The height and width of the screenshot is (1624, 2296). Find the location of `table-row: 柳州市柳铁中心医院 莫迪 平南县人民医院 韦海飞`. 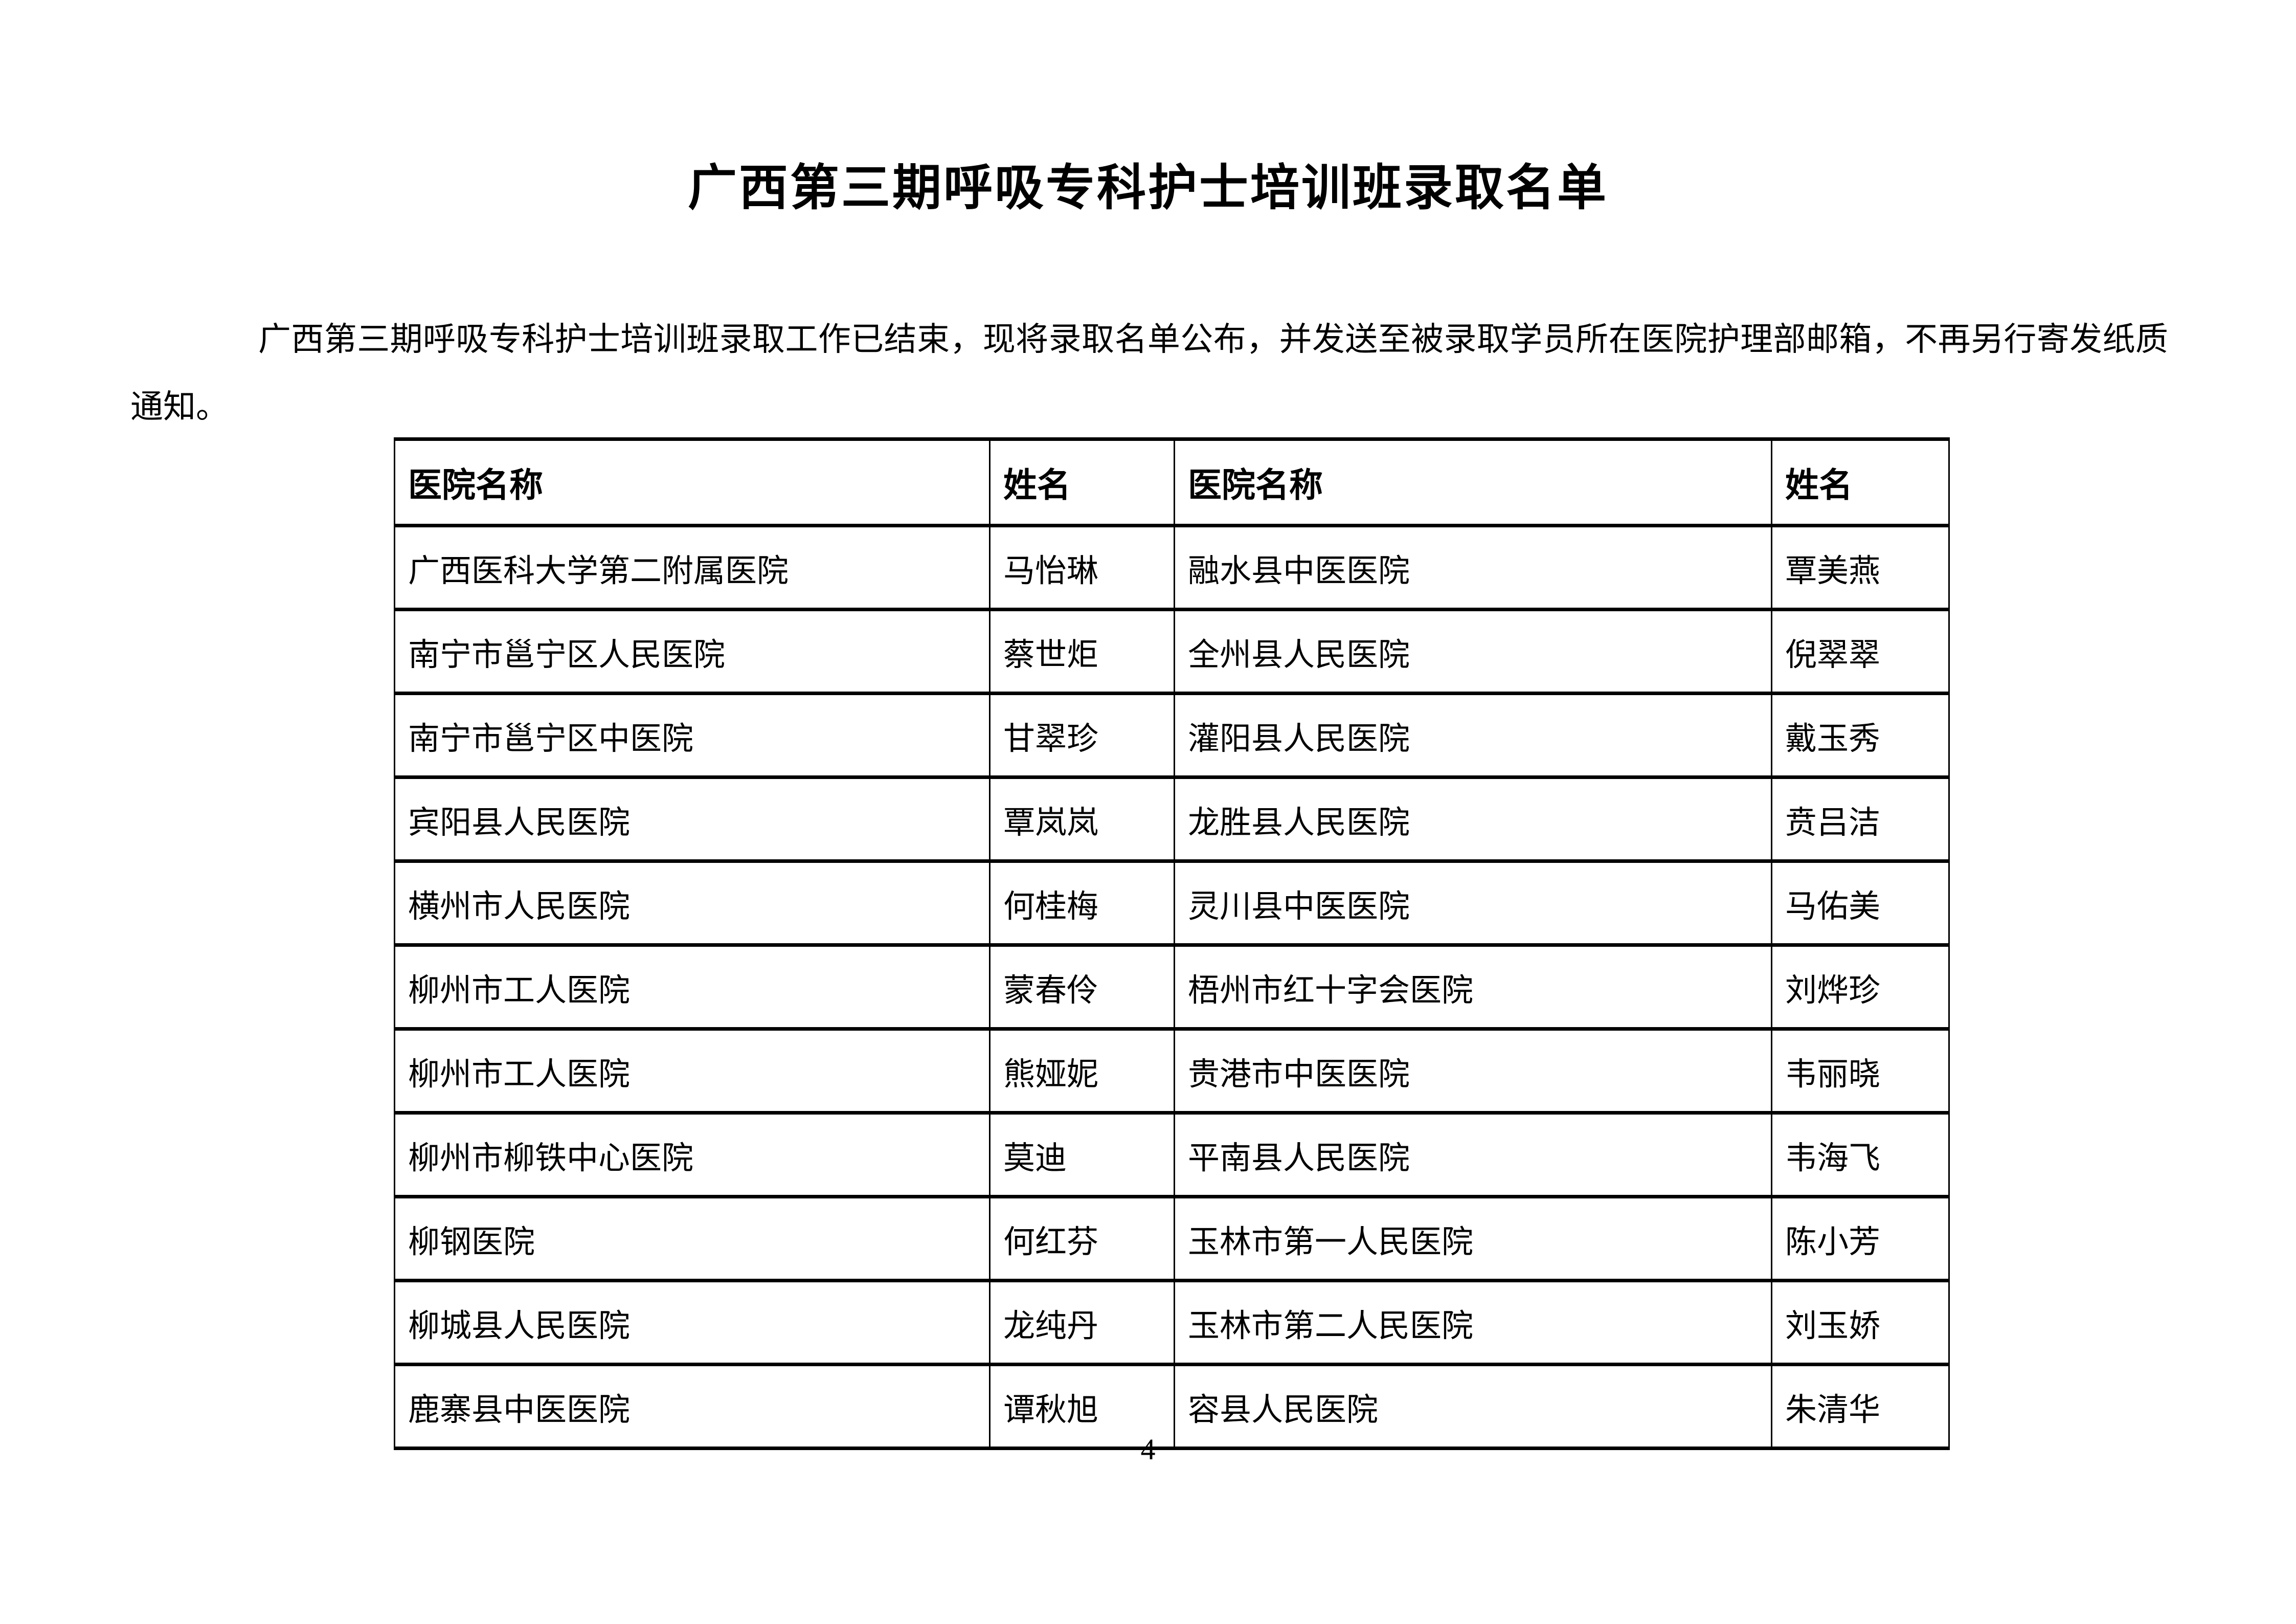

table-row: 柳州市柳铁中心医院 莫迪 平南县人民医院 韦海飞 is located at coordinates (1172, 1154).